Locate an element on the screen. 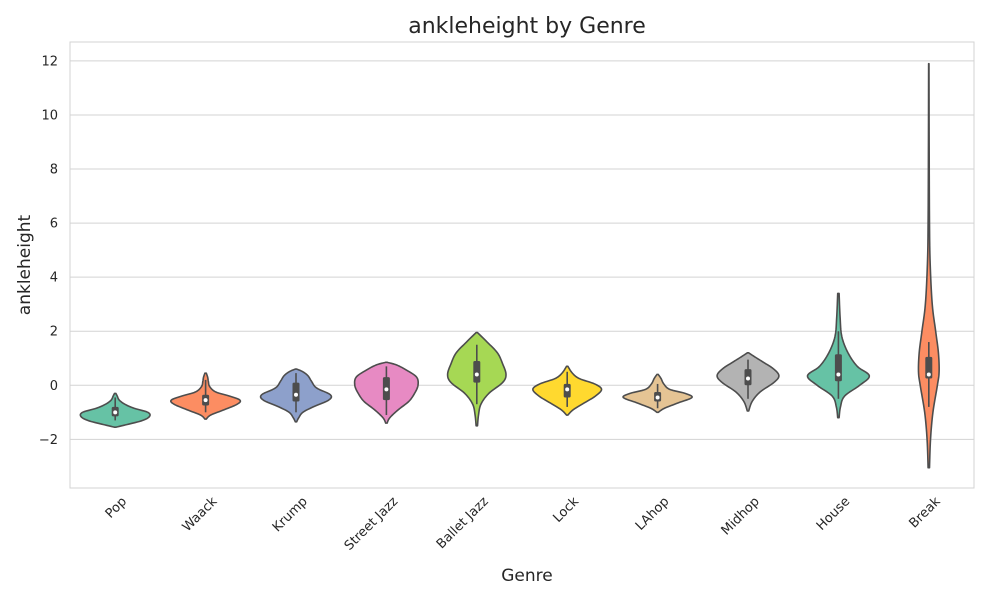  y-tick-label: 2 is located at coordinates (54, 332).